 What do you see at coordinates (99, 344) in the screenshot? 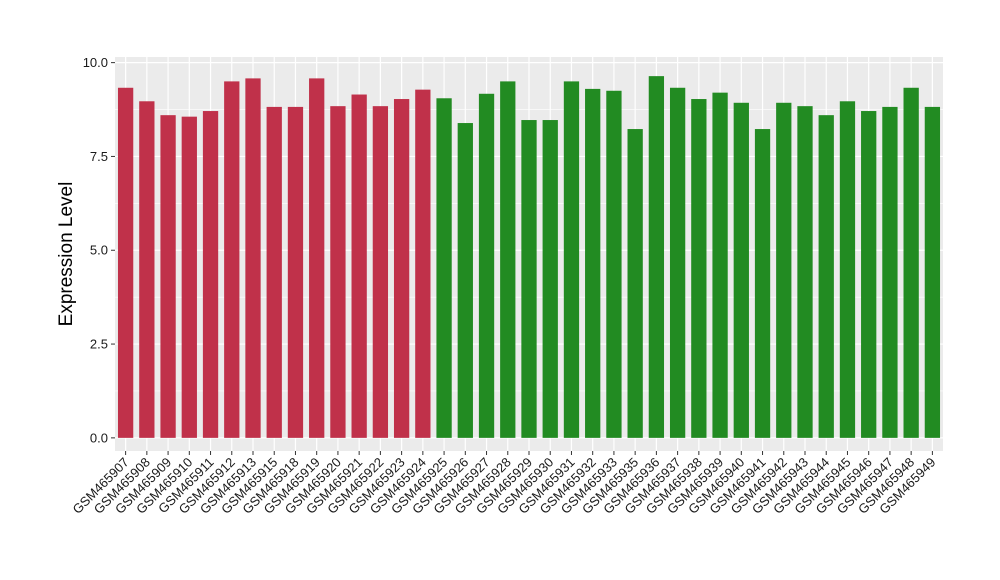
I see `y-tick-label: 2.5` at bounding box center [99, 344].